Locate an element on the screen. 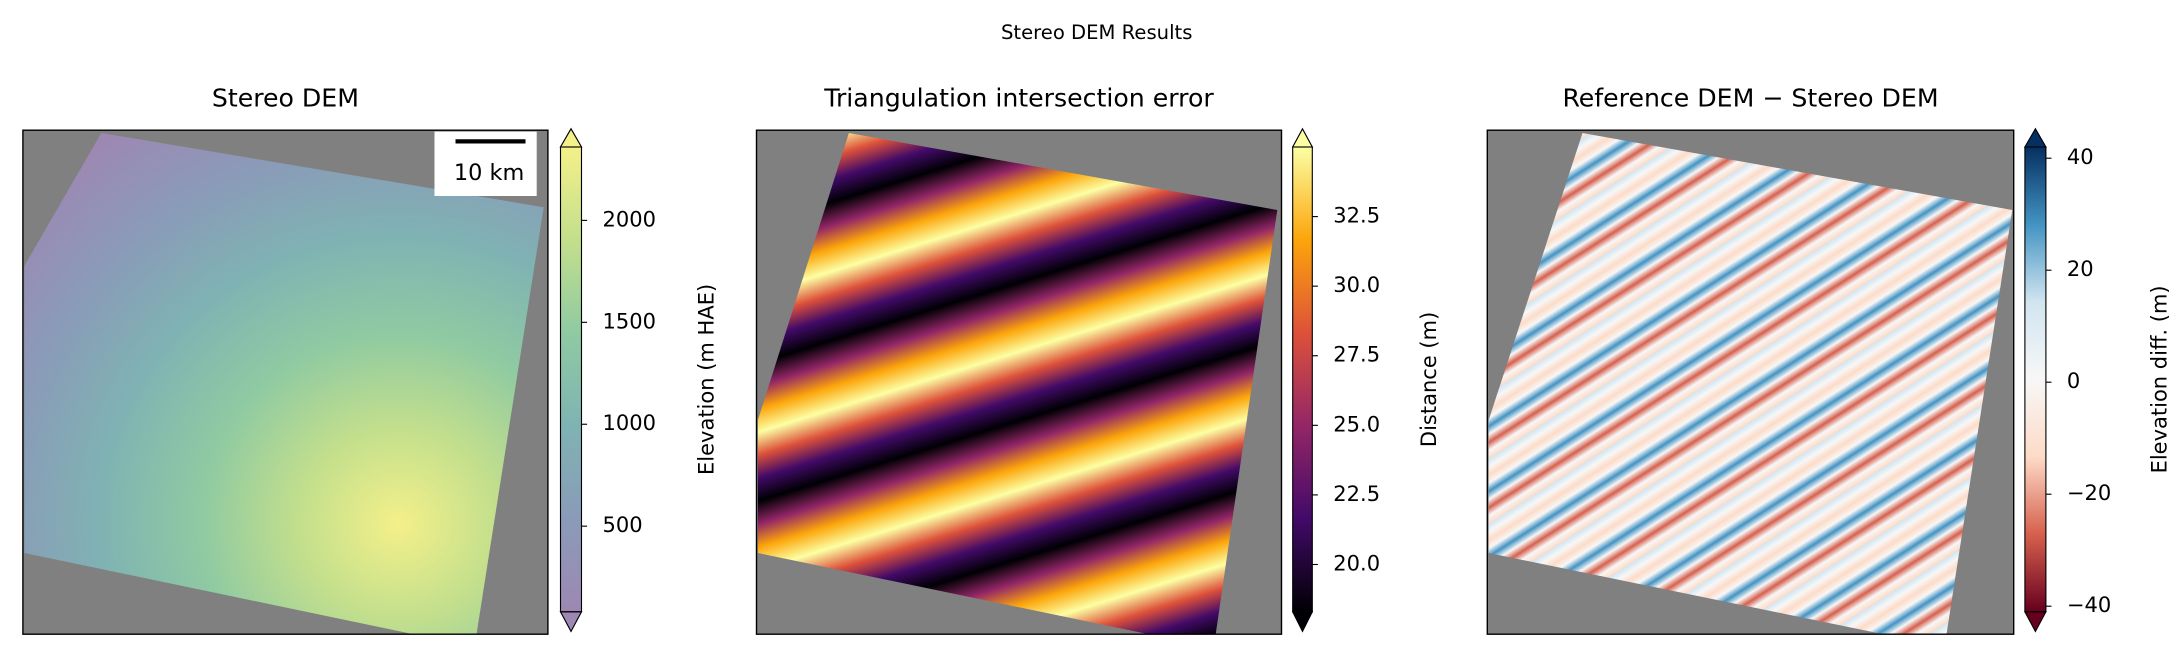  colorbar-tick-label: 2000 is located at coordinates (629, 219).